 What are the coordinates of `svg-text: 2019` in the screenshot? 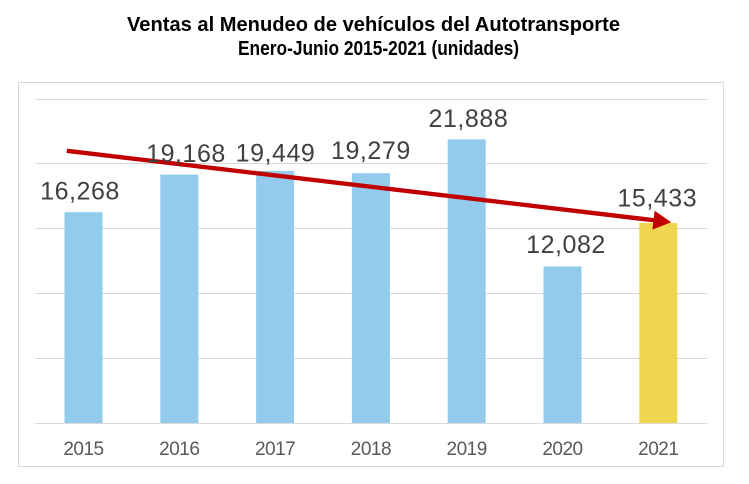 It's located at (467, 449).